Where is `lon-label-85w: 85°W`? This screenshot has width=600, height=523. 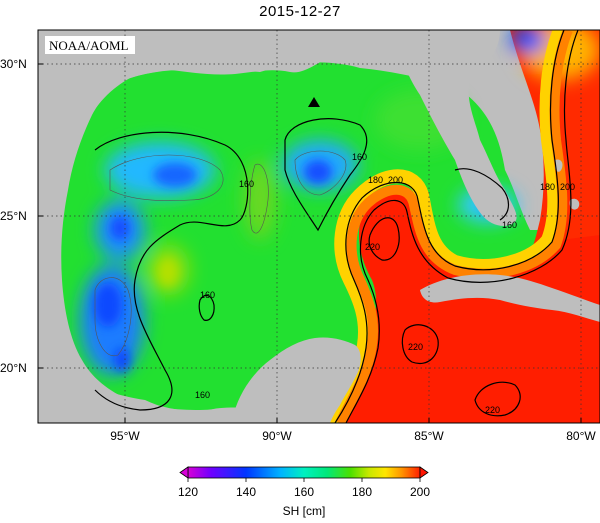 lon-label-85w: 85°W is located at coordinates (429, 436).